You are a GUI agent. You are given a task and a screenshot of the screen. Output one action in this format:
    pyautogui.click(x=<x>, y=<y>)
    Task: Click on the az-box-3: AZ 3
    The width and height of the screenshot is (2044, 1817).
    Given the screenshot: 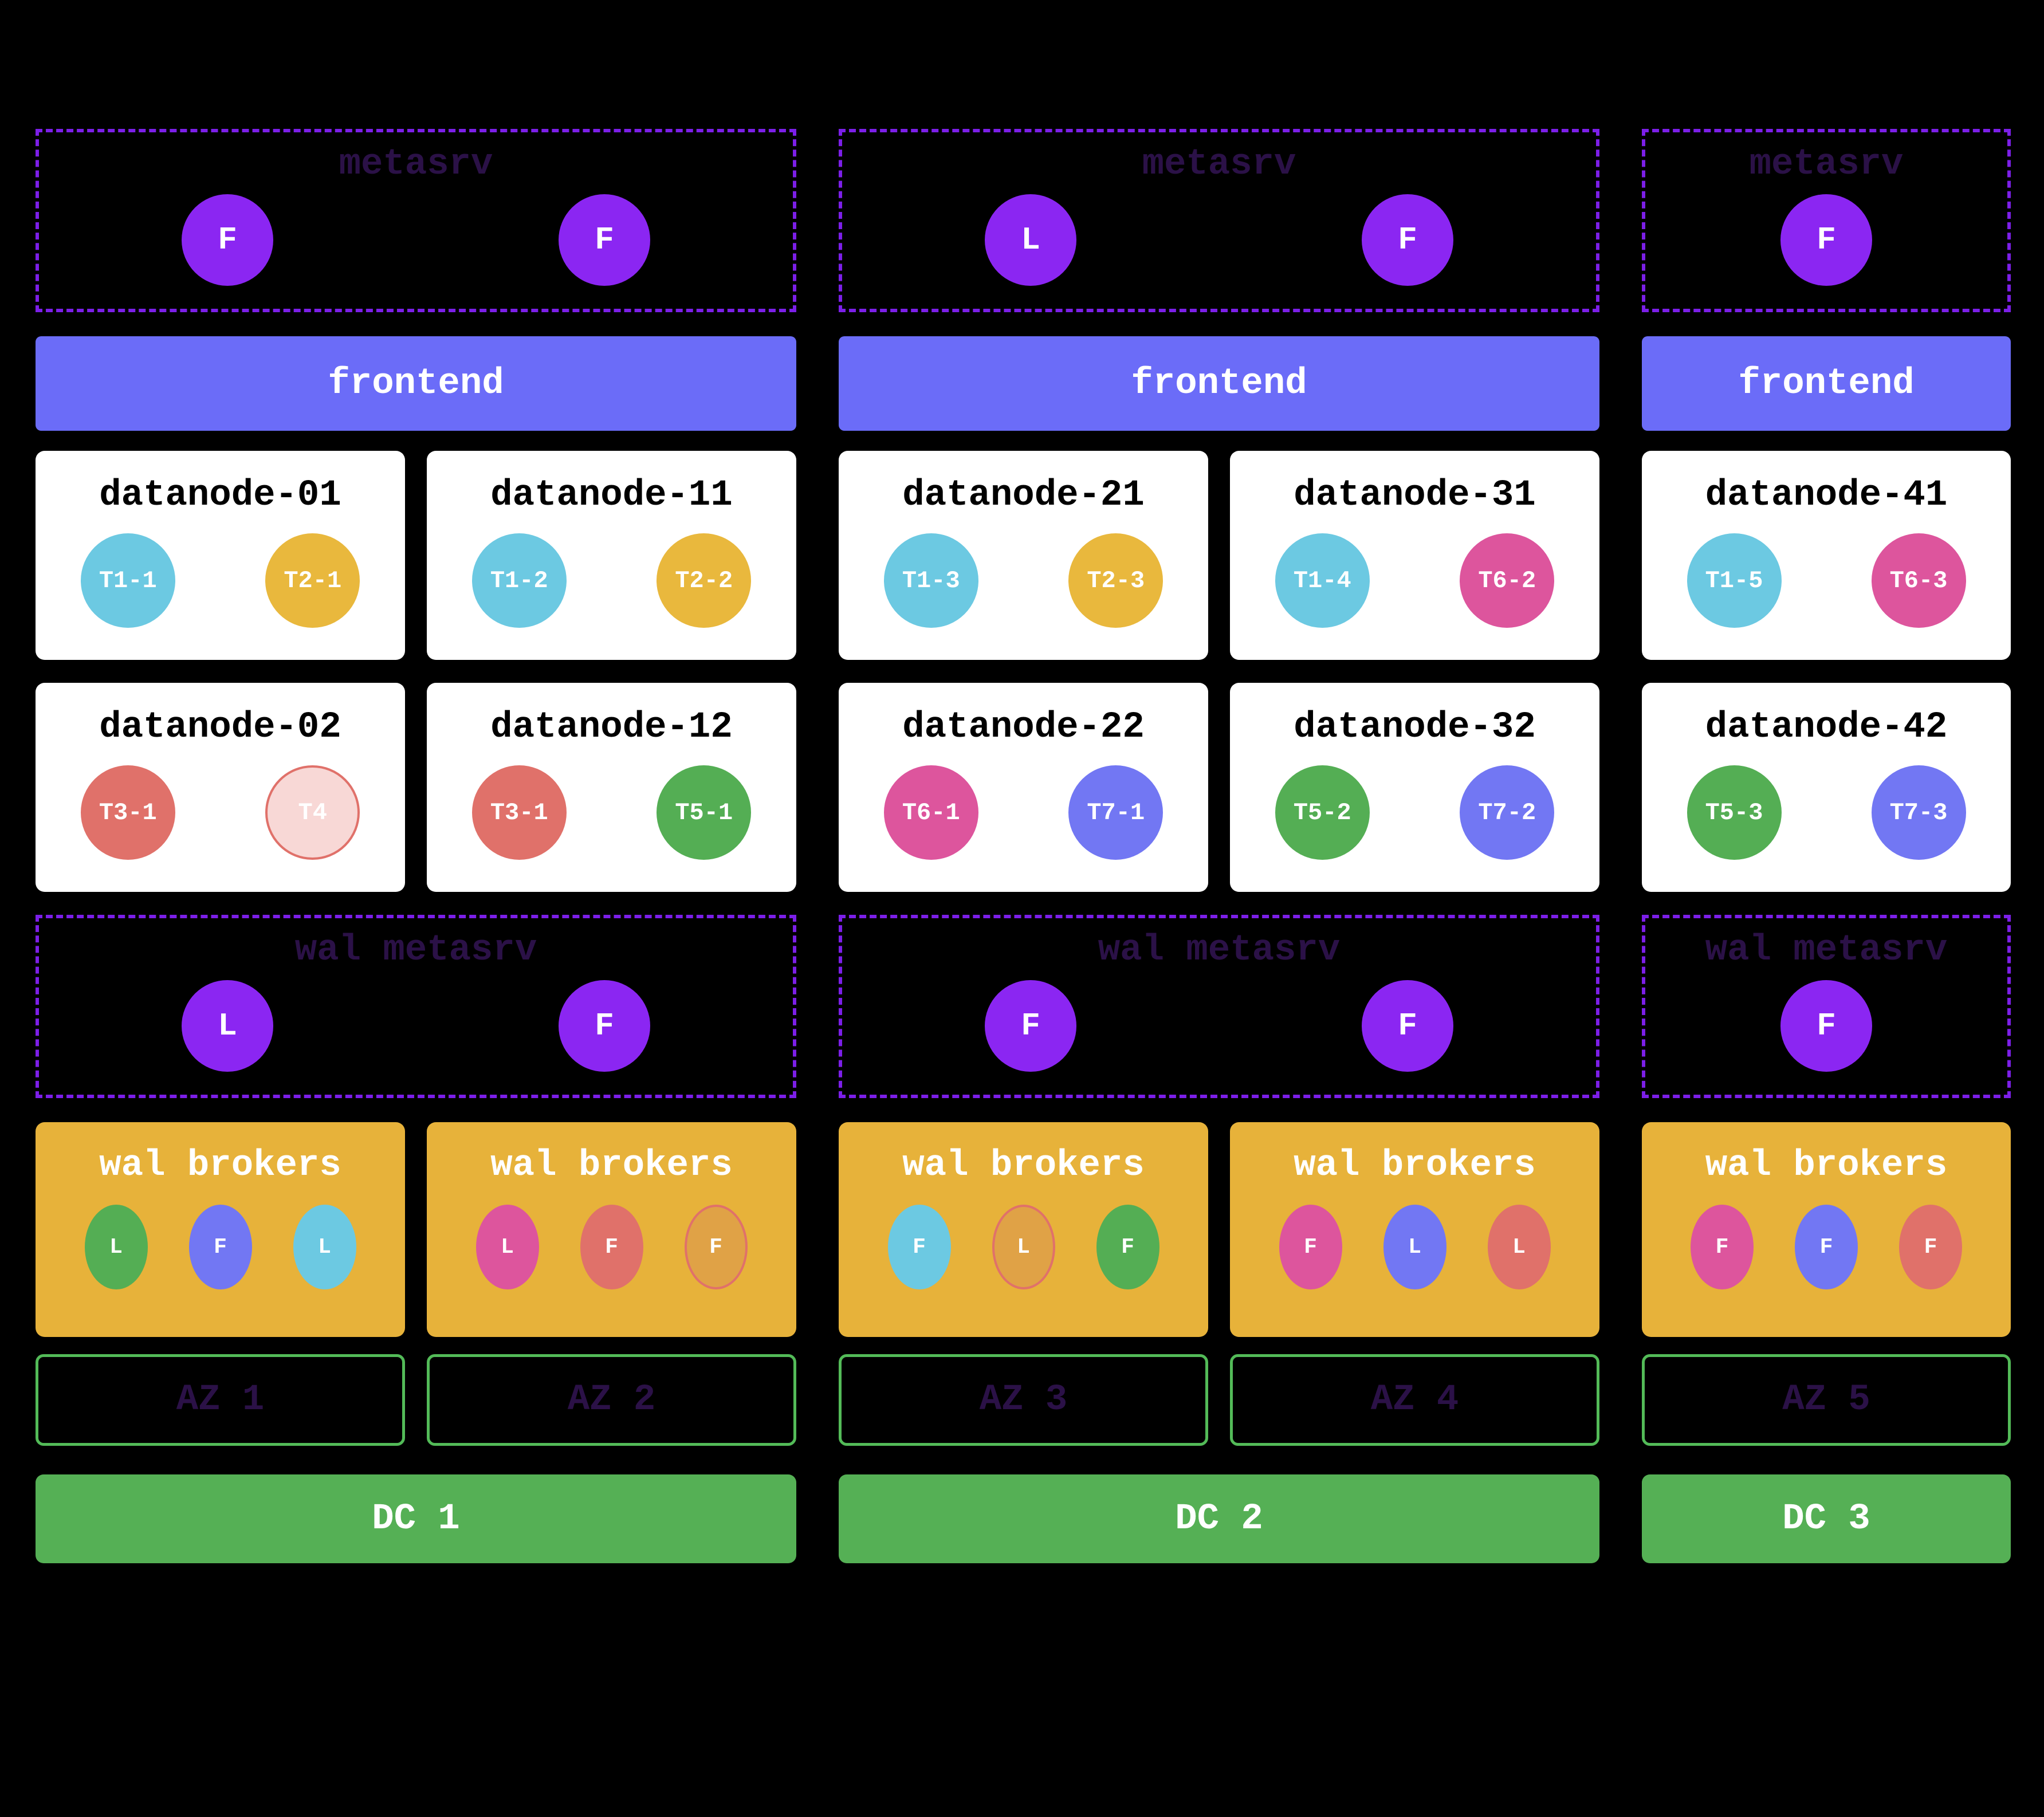 What is the action you would take?
    pyautogui.click(x=1023, y=1400)
    